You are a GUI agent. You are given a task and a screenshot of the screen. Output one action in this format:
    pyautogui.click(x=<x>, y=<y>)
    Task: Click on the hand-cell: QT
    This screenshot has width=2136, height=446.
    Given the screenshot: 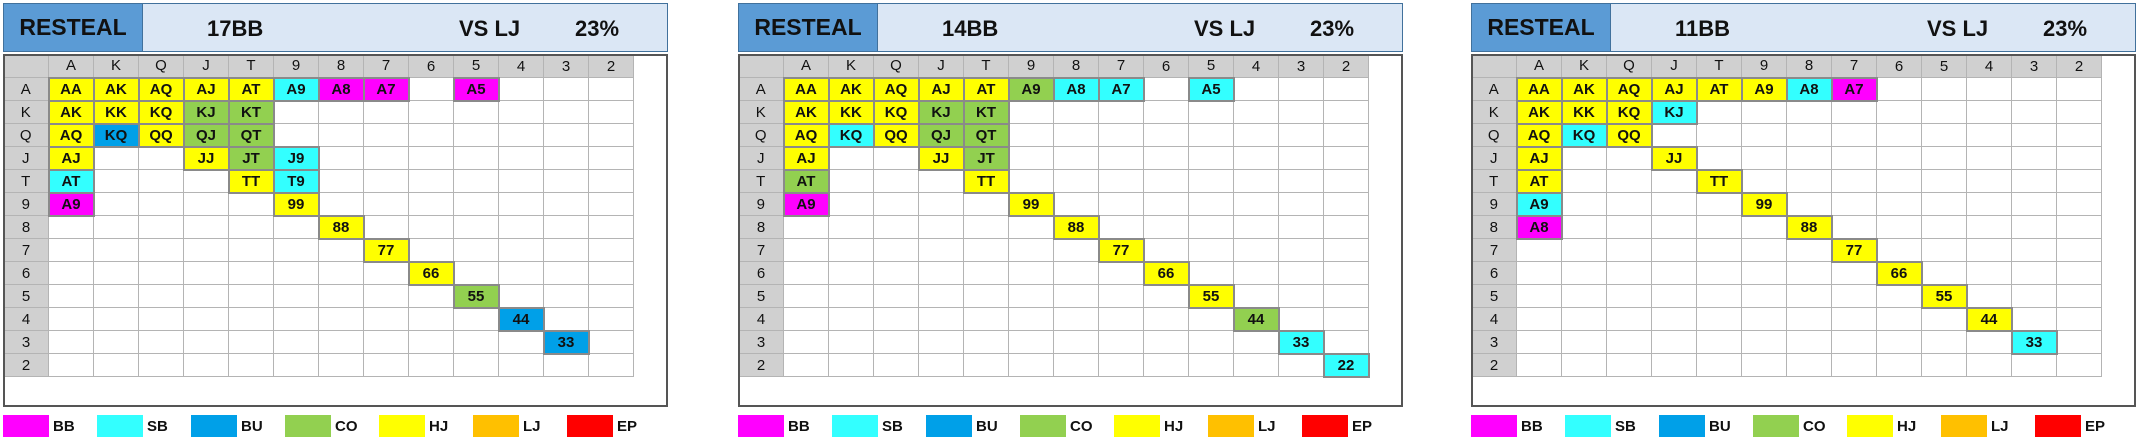 What is the action you would take?
    pyautogui.click(x=986, y=135)
    